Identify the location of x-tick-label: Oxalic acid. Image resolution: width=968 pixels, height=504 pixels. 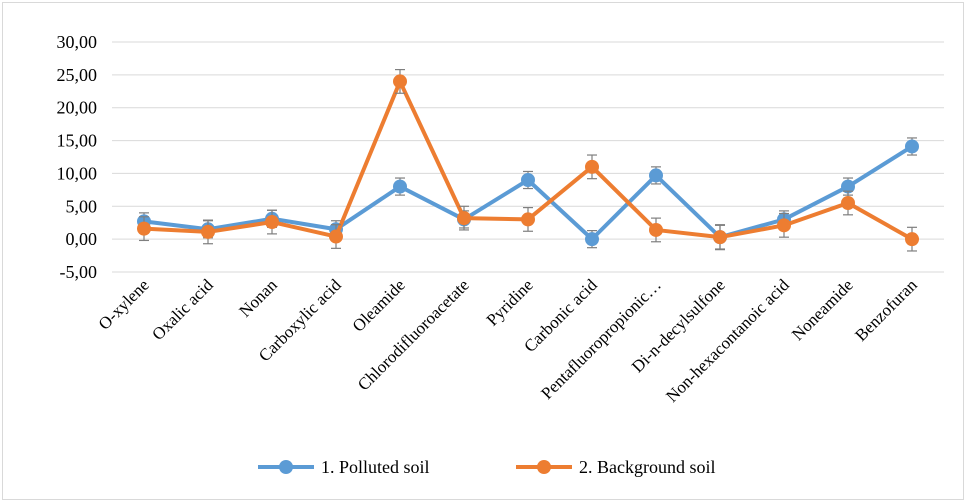
(182, 309).